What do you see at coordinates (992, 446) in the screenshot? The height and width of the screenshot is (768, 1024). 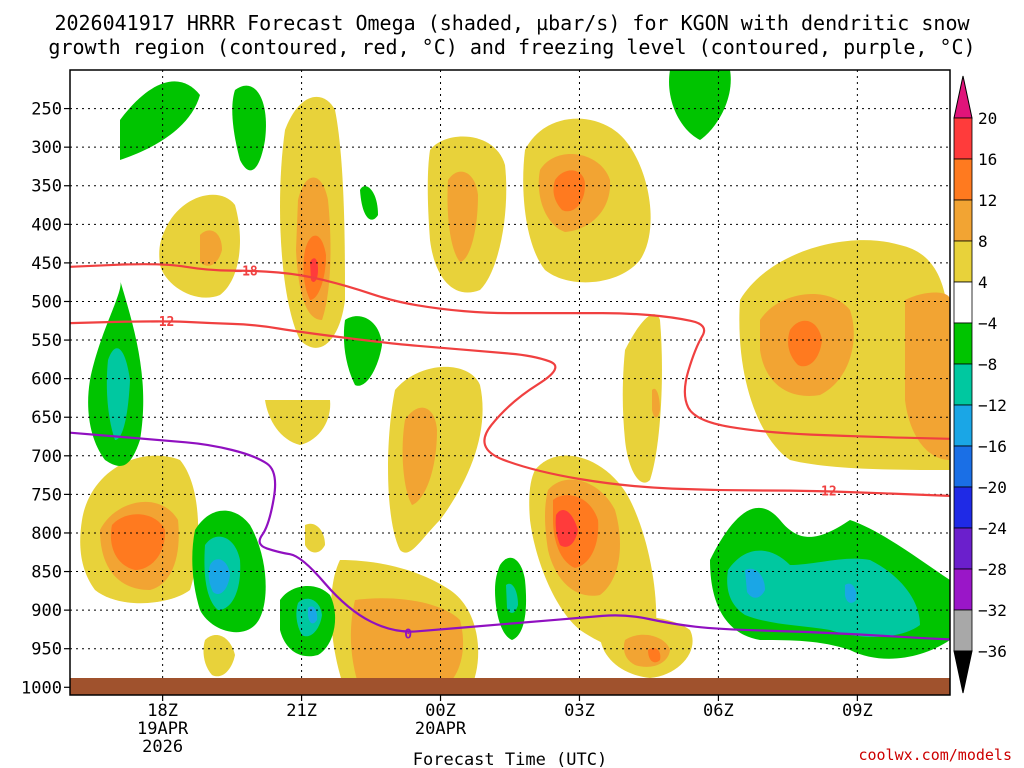 I see `colorbar-label: −16` at bounding box center [992, 446].